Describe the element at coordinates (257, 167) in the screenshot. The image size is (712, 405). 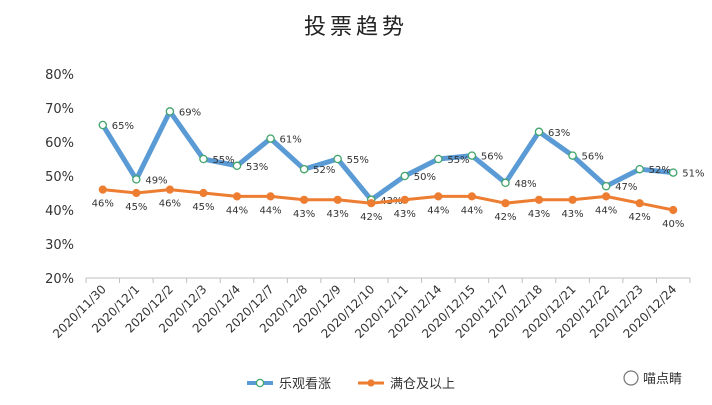
I see `data-label: 53%` at that location.